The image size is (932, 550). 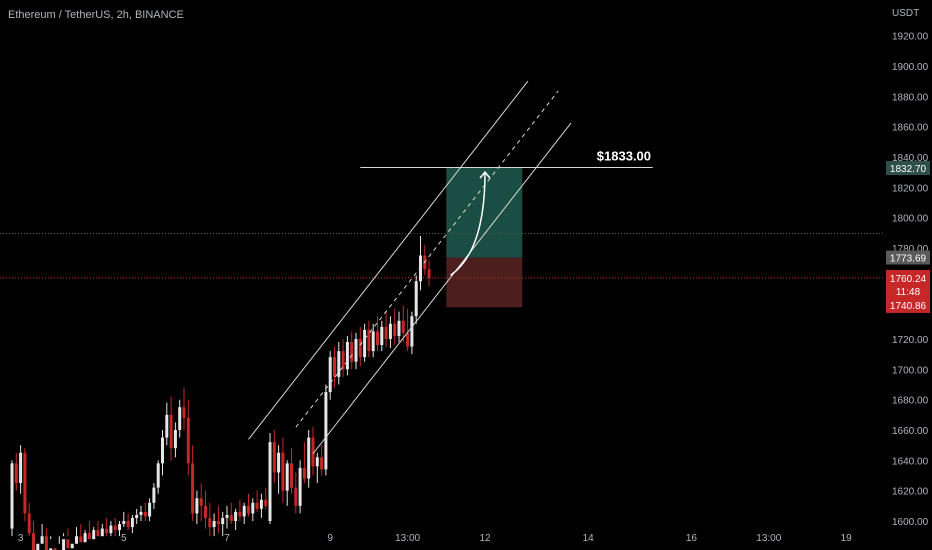 What do you see at coordinates (227, 538) in the screenshot?
I see `x-tick-label: 7` at bounding box center [227, 538].